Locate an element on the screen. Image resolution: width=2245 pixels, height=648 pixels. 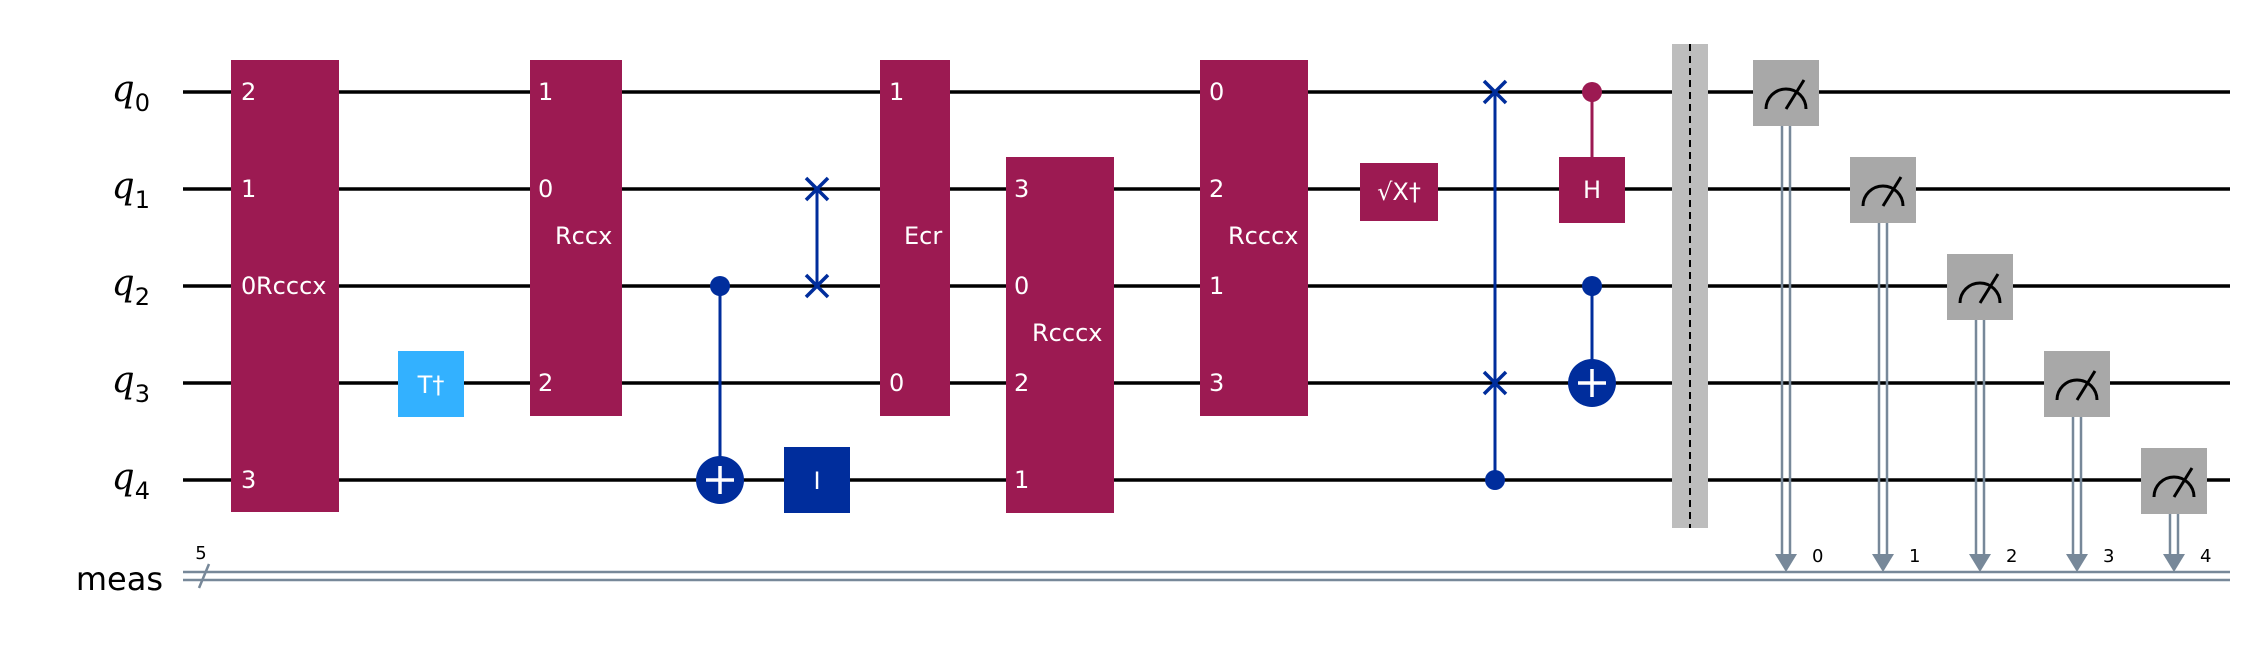
measure-q4: 4 is located at coordinates (2176, 510).